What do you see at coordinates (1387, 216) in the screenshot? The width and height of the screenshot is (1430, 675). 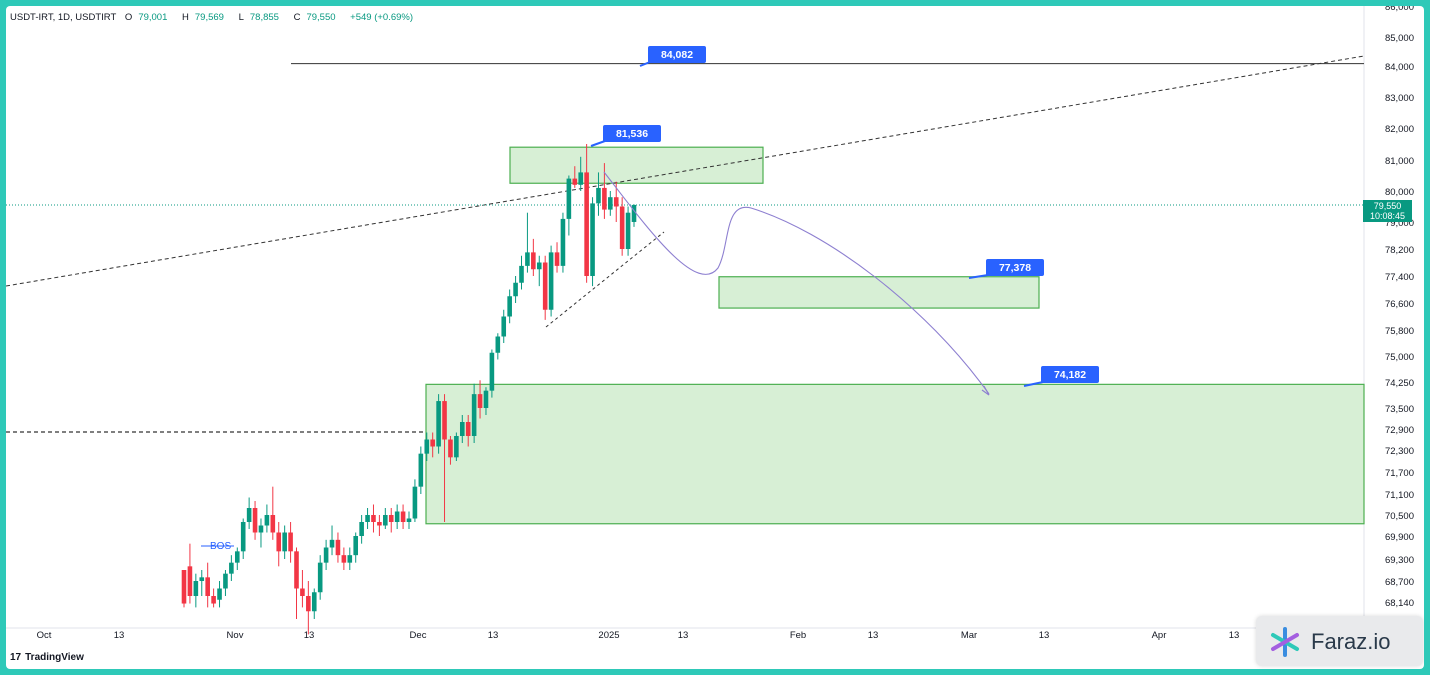 I see `bar-countdown: 10:08:45` at bounding box center [1387, 216].